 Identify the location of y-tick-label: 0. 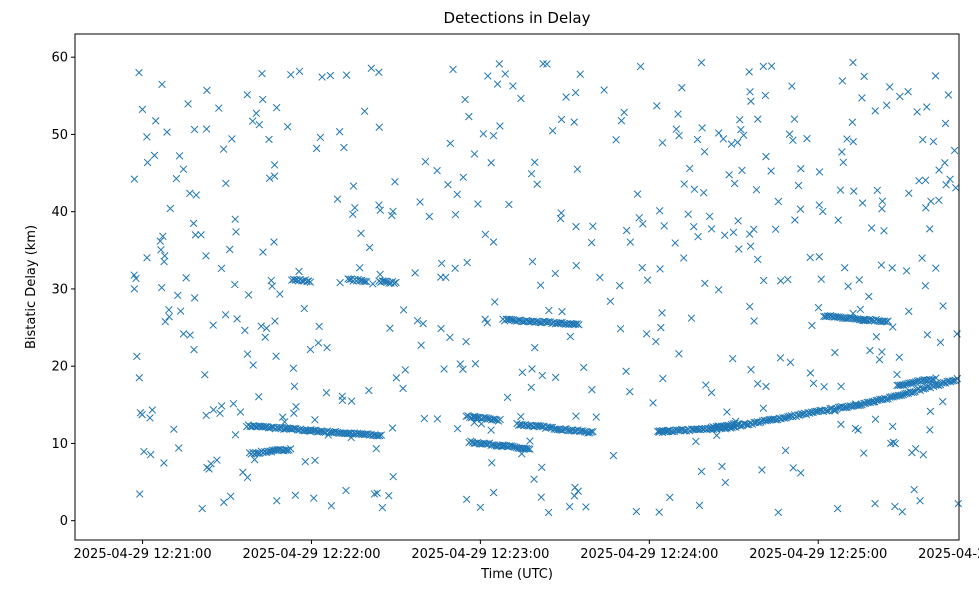
(64, 521).